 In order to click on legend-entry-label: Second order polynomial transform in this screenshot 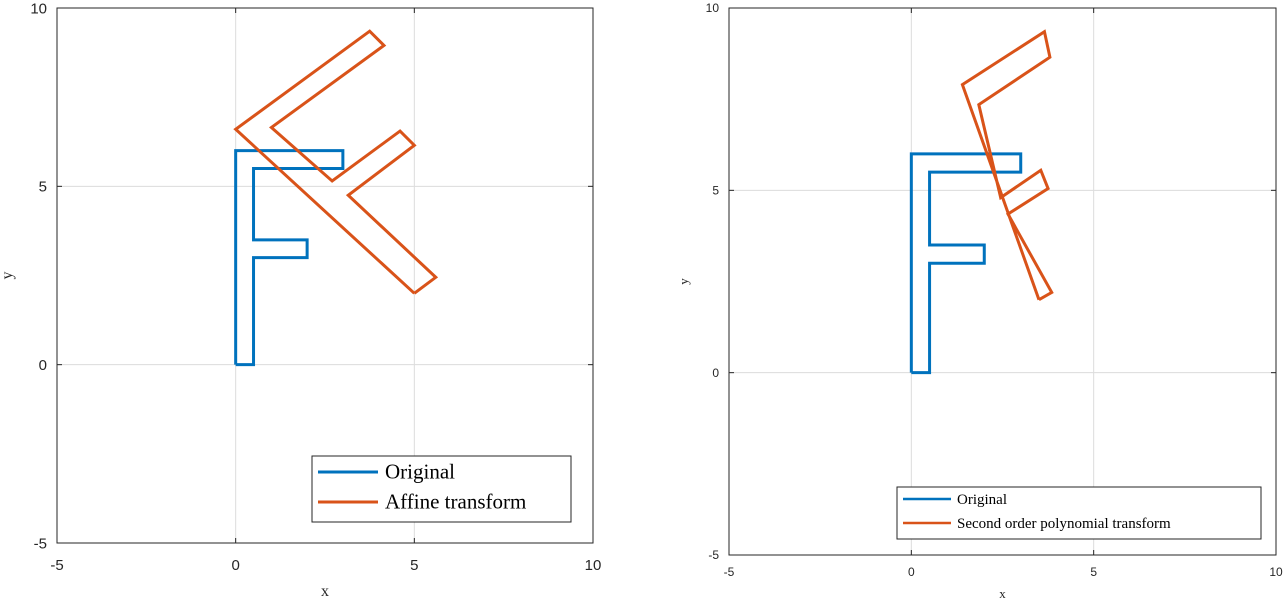, I will do `click(1064, 524)`.